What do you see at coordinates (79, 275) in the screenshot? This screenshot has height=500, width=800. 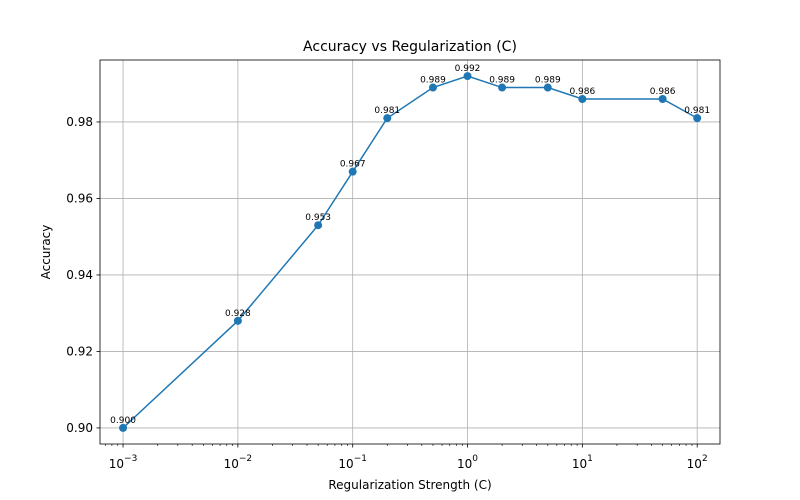 I see `y-tick-label: 0.94` at bounding box center [79, 275].